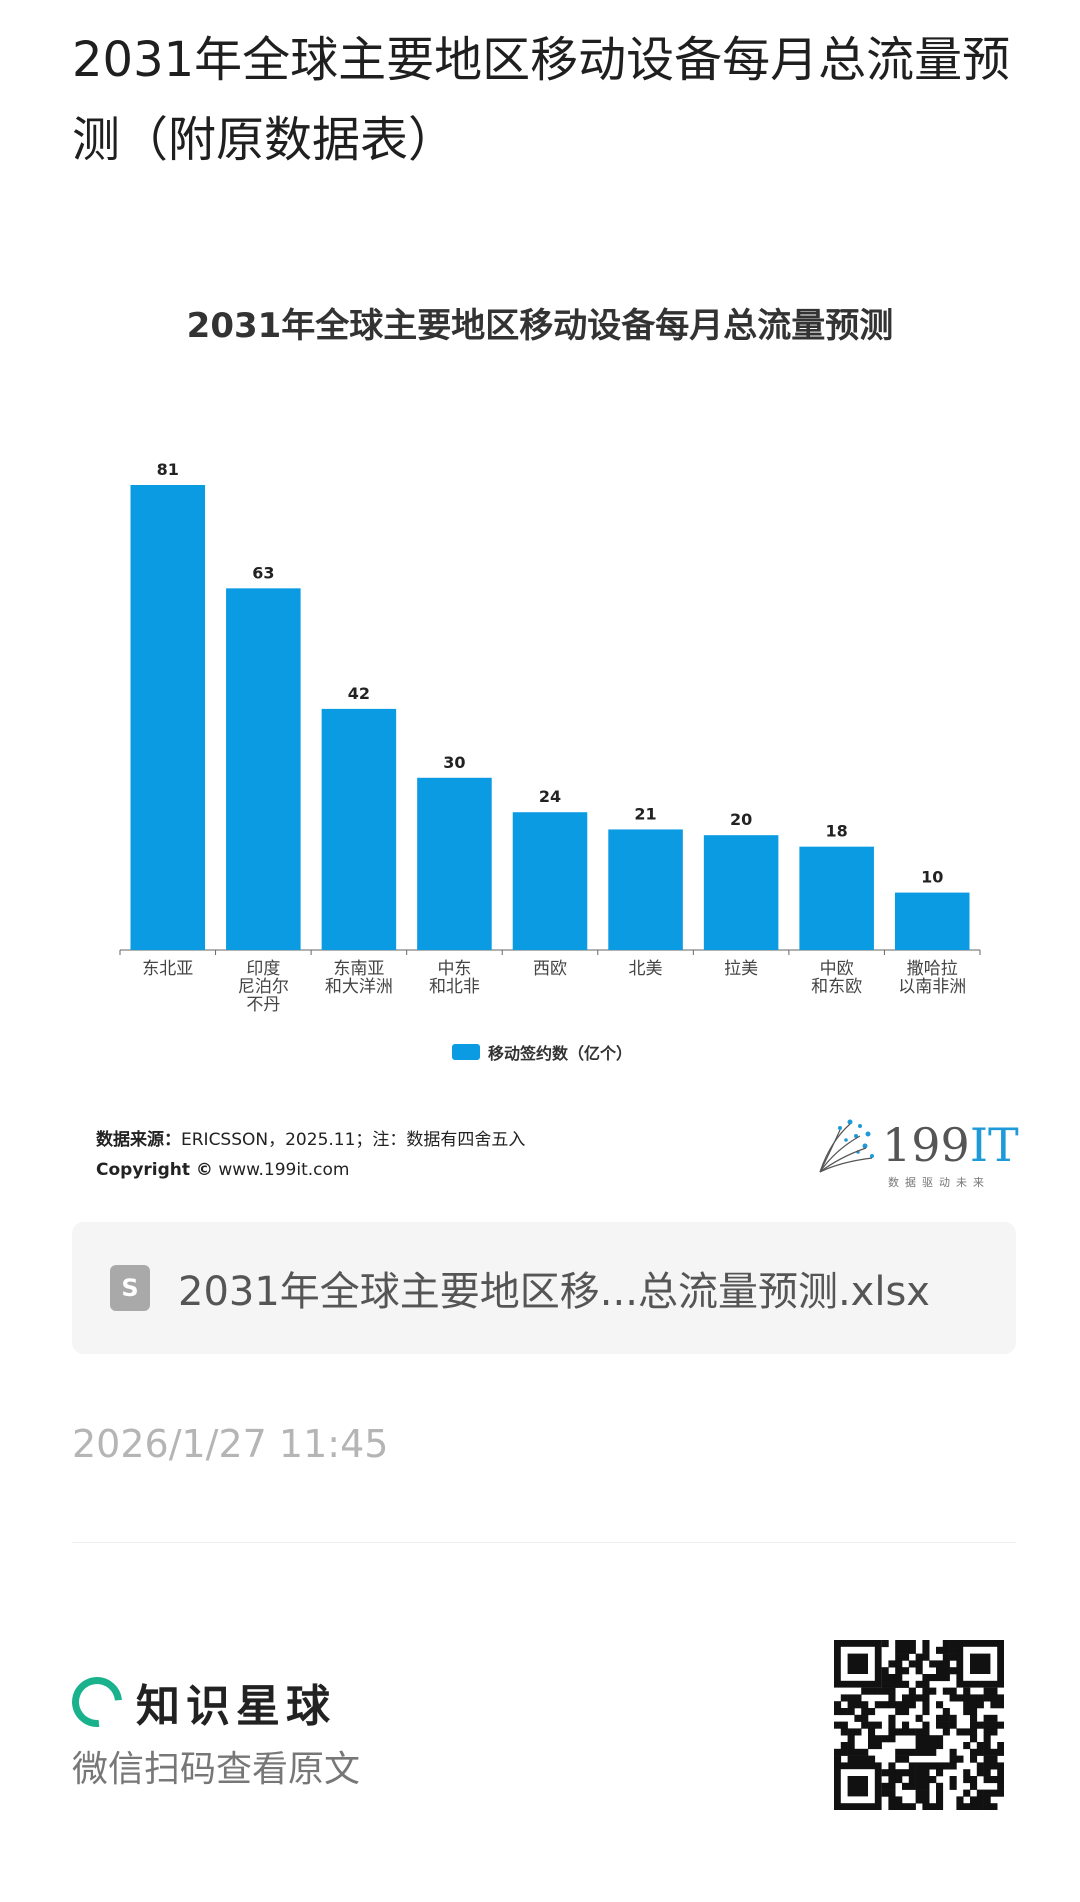 Image resolution: width=1080 pixels, height=1902 pixels. What do you see at coordinates (550, 796) in the screenshot?
I see `data-label: 24` at bounding box center [550, 796].